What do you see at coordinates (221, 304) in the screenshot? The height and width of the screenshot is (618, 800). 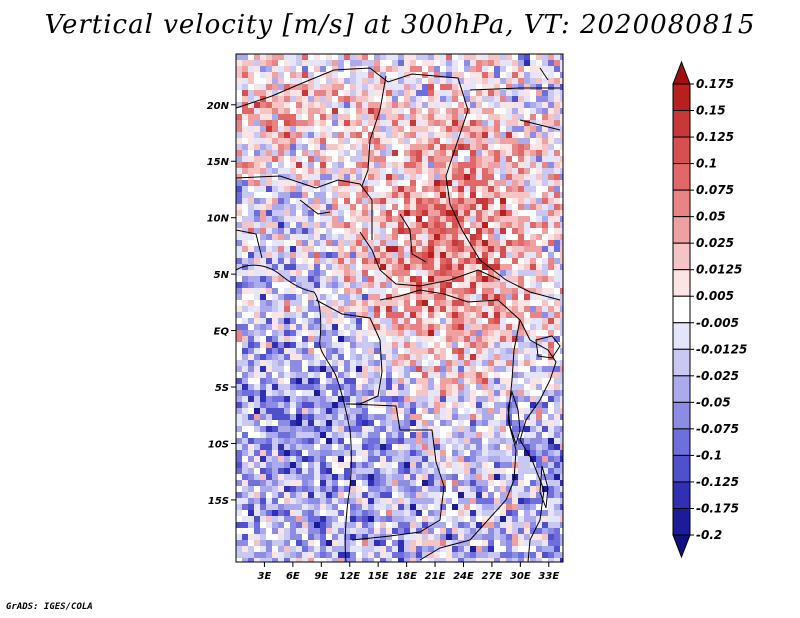 I see `latitude-axis: 20N 15N 10N 5N EQ 5S 10S 15S` at bounding box center [221, 304].